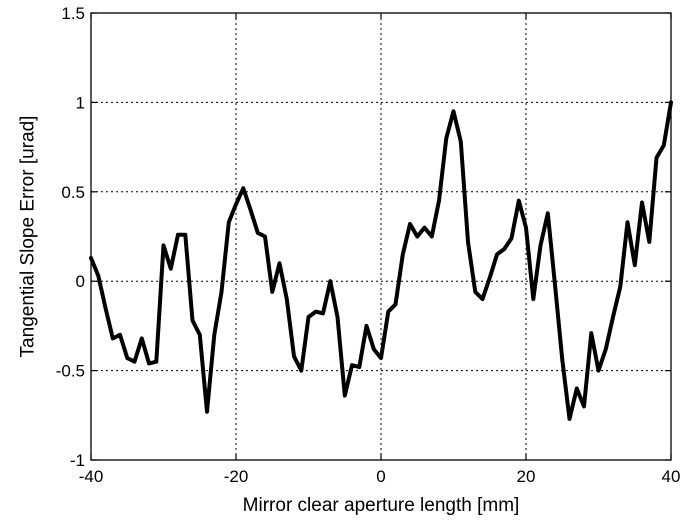 The width and height of the screenshot is (685, 522). What do you see at coordinates (28, 237) in the screenshot?
I see `y-axis-label: Tangential Slope Error [urad]` at bounding box center [28, 237].